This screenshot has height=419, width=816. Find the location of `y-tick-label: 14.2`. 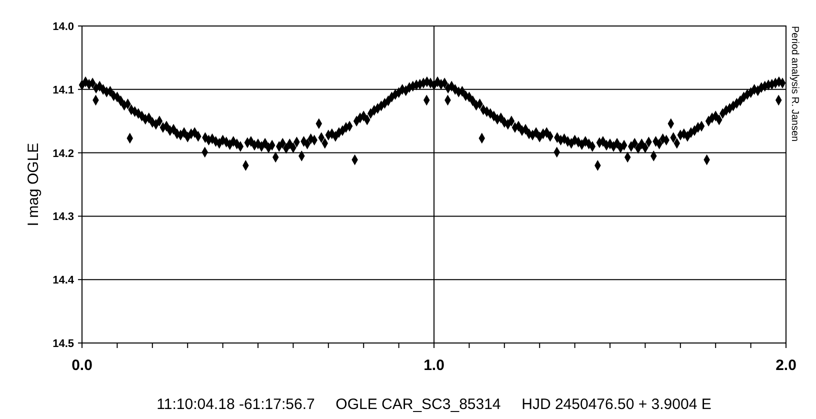

y-tick-label: 14.2 is located at coordinates (63, 154).